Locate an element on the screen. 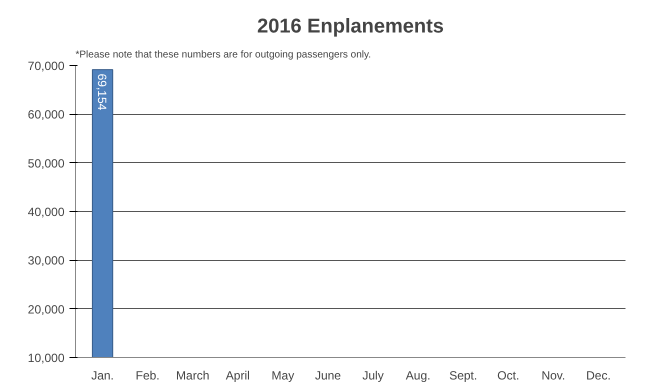 The image size is (661, 391). y-tick-label: 60,000 is located at coordinates (46, 115).